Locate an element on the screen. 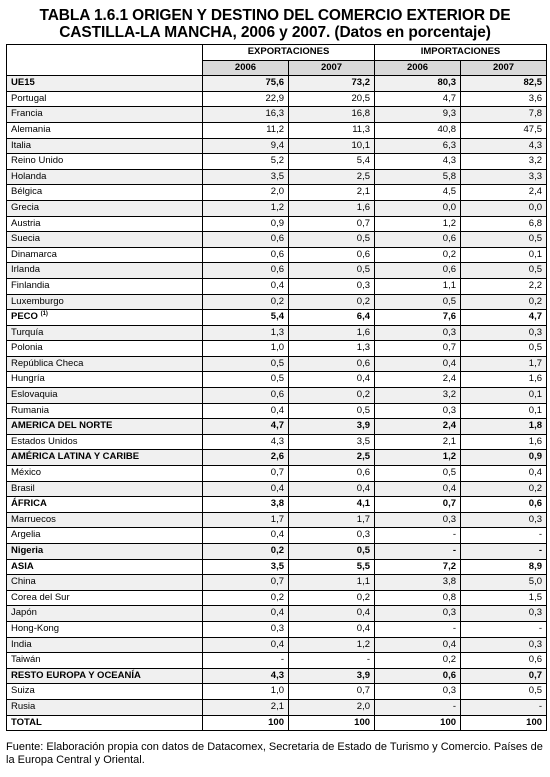  value-cell: 16,3 is located at coordinates (245, 114).